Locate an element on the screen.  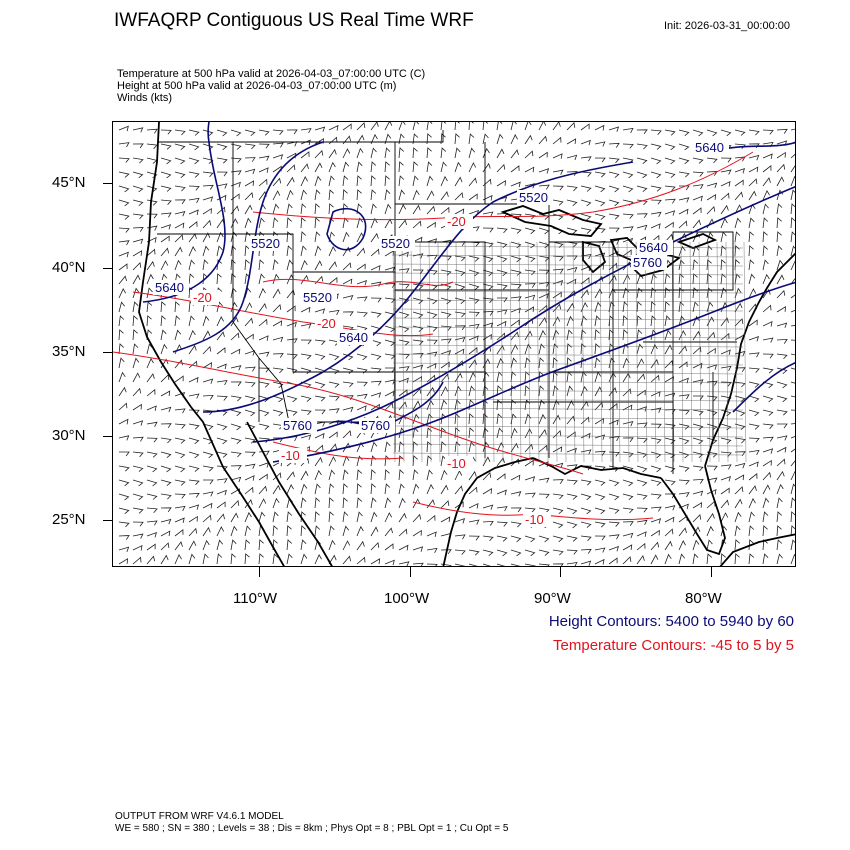
height-label-bg is located at coordinates (397, 243).